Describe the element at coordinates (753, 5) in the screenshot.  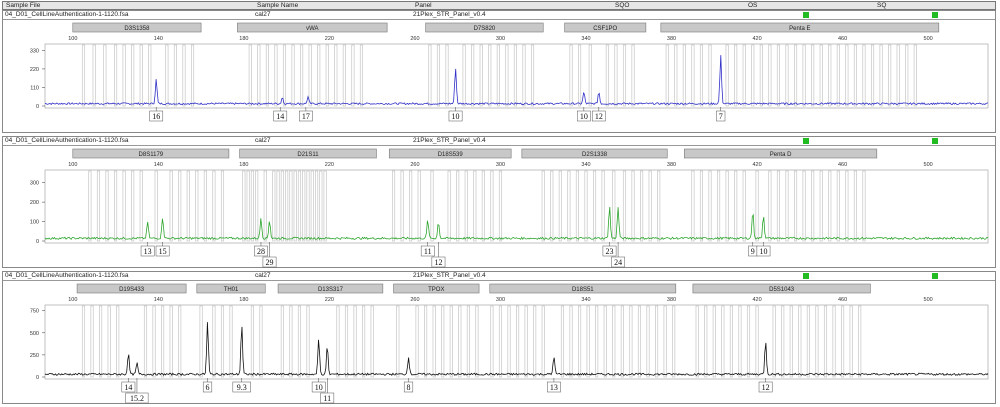
I see `col-os: OS` at that location.